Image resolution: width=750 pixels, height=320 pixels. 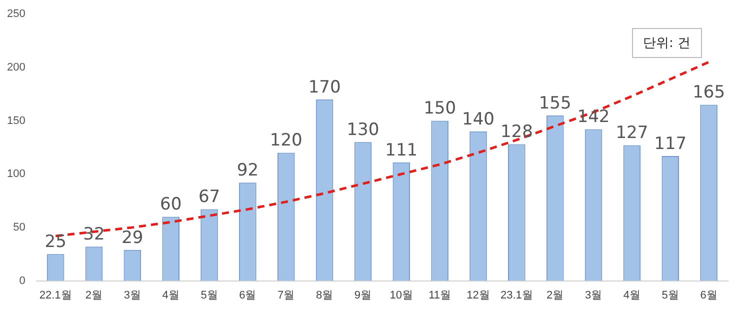 I want to click on y-tick-label: 0, so click(x=22, y=280).